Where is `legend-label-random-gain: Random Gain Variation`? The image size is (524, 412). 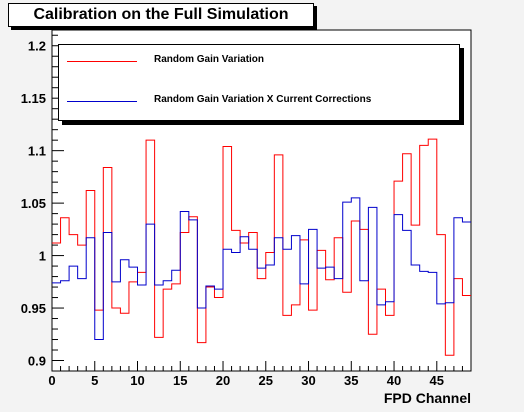
legend-label-random-gain: Random Gain Variation is located at coordinates (209, 59).